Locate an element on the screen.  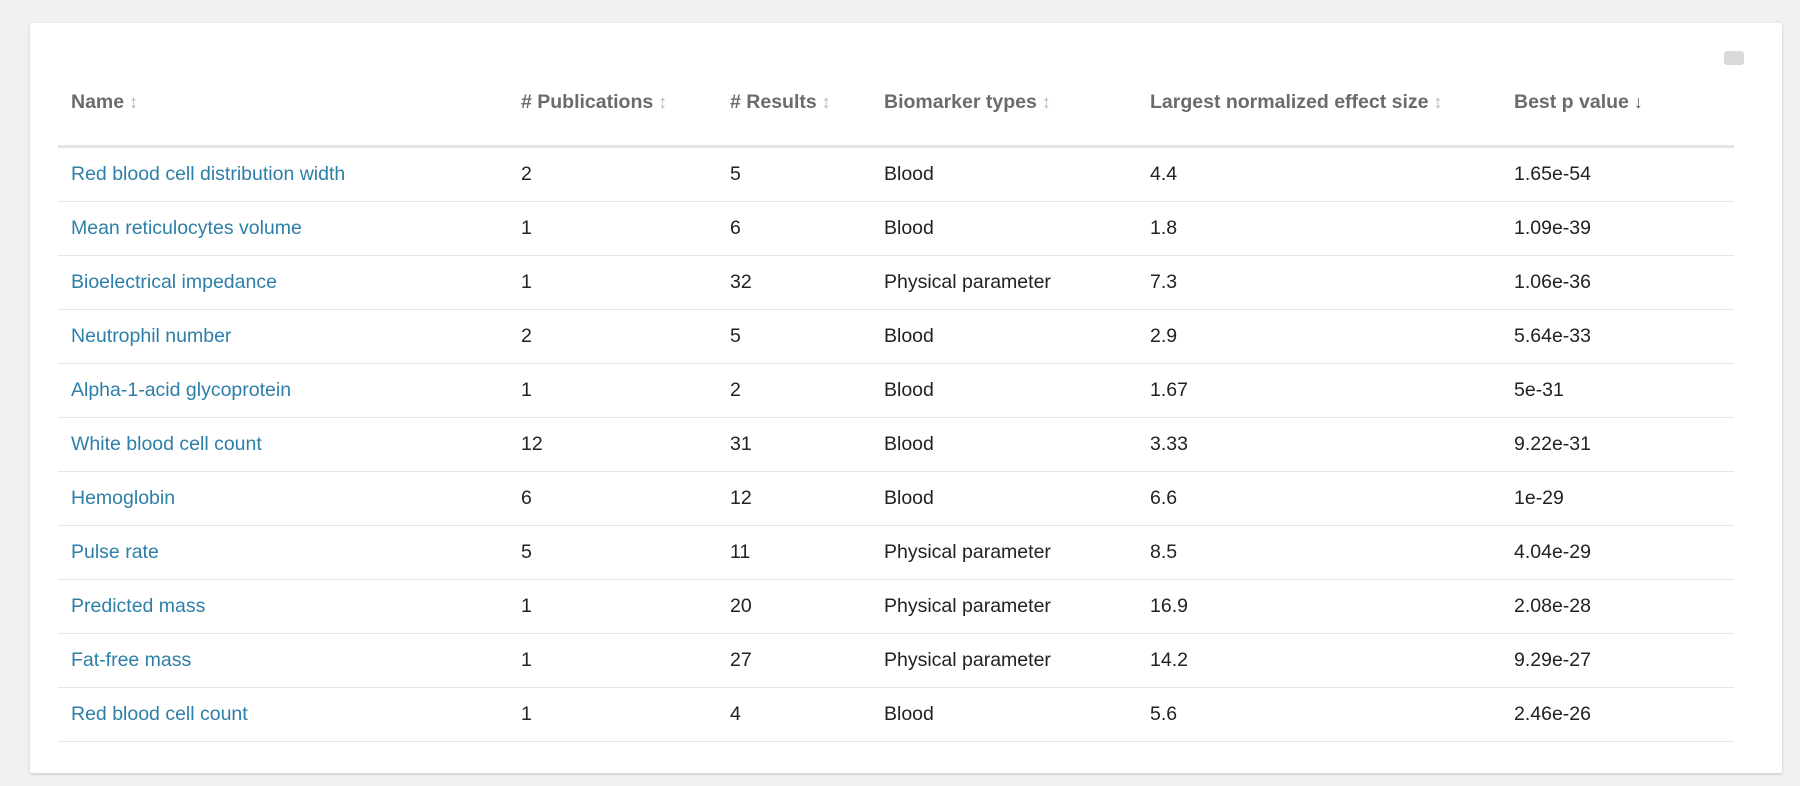
table-cell: Red blood cell count is located at coordinates (283, 714).